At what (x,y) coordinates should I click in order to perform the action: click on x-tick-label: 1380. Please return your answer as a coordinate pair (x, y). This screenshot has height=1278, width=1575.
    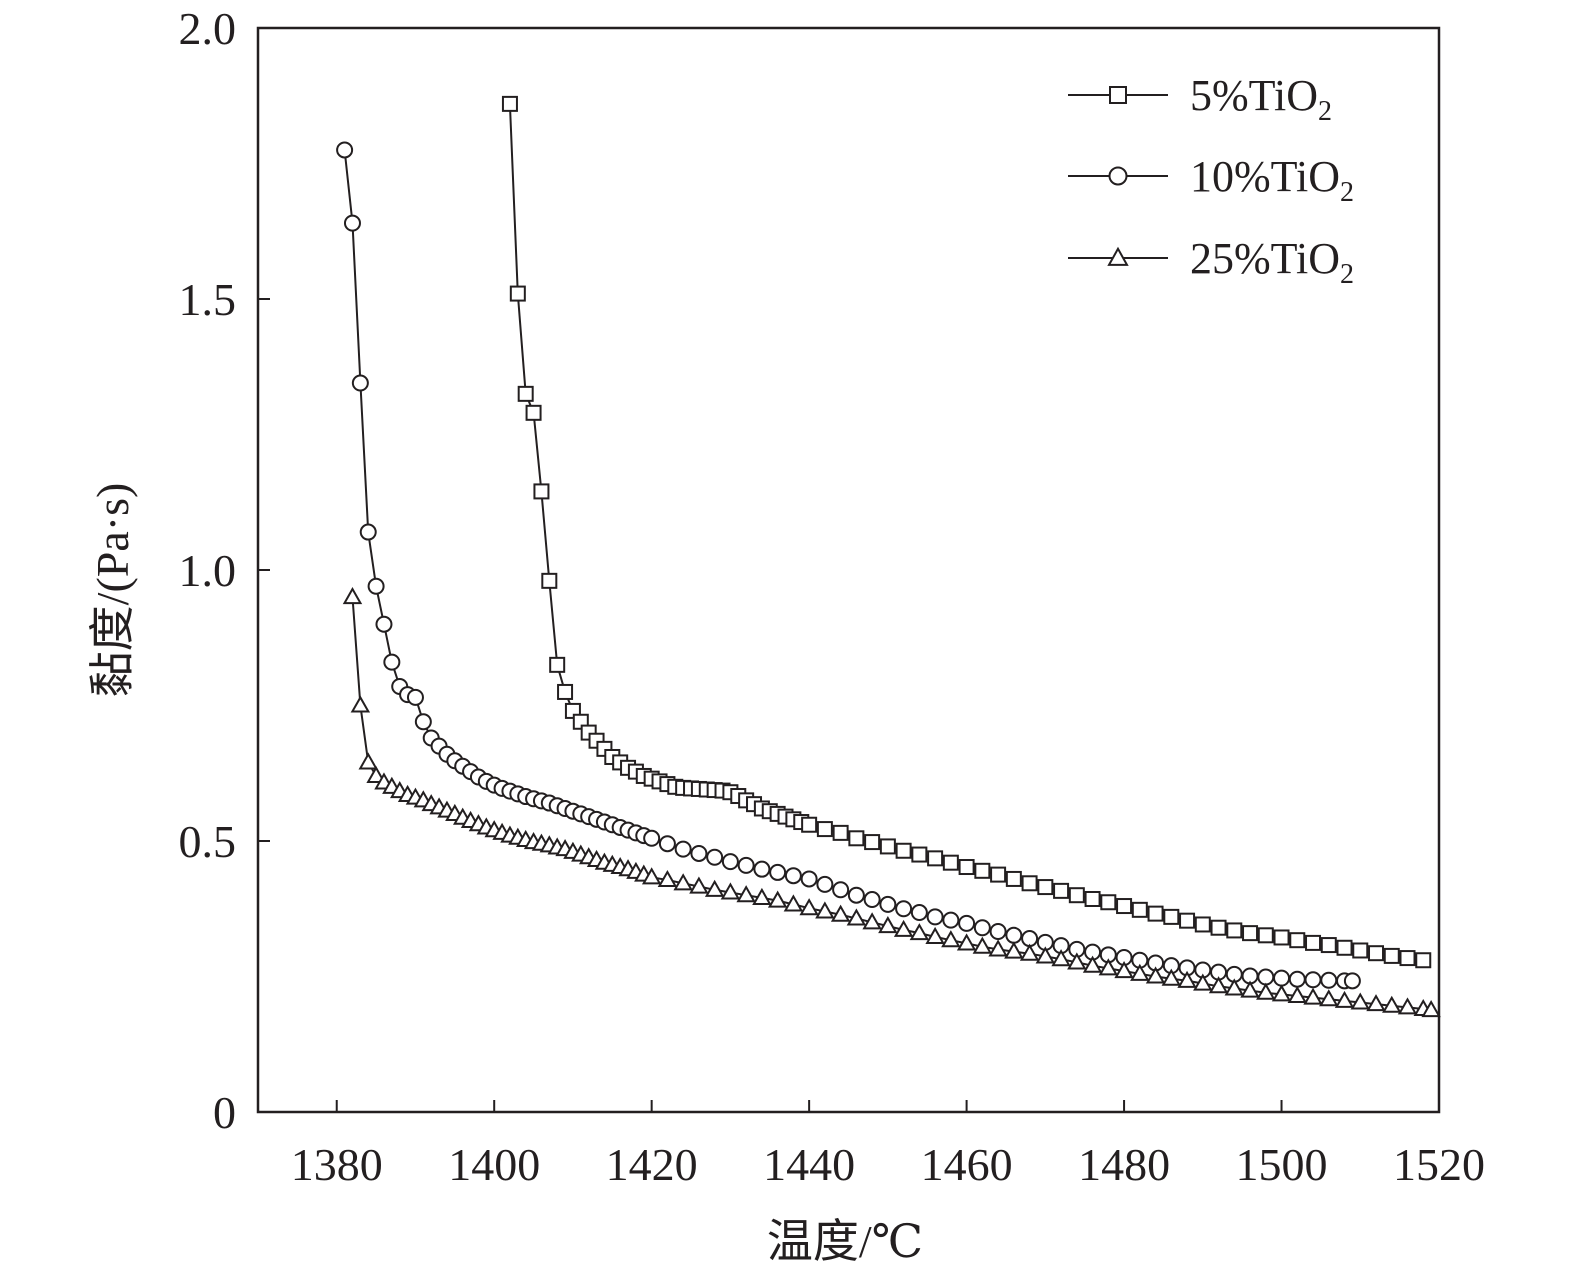
    Looking at the image, I should click on (337, 1164).